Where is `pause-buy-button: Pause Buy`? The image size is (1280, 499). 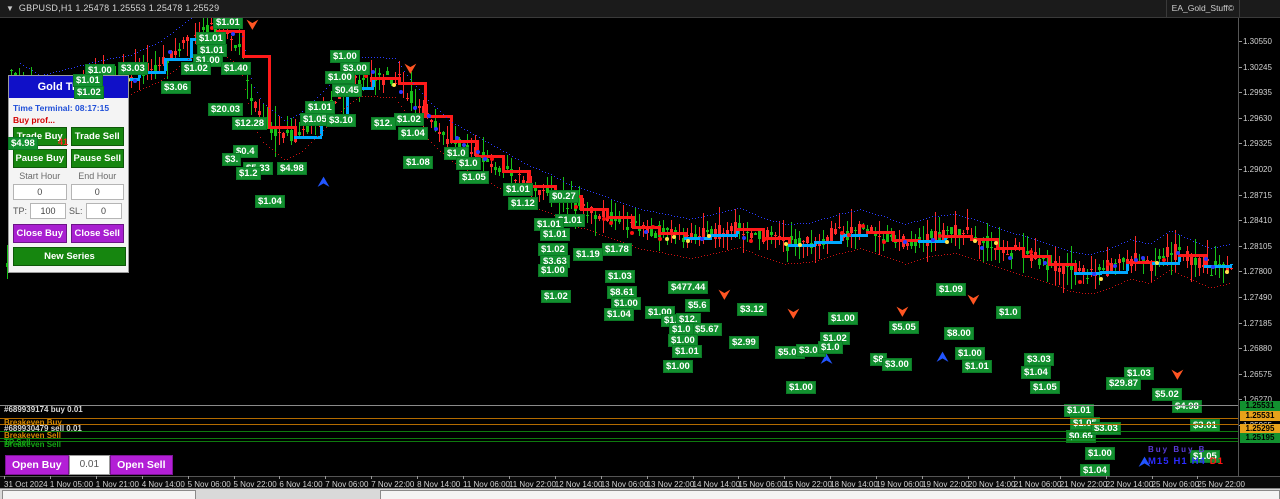
pause-buy-button: Pause Buy is located at coordinates (40, 158).